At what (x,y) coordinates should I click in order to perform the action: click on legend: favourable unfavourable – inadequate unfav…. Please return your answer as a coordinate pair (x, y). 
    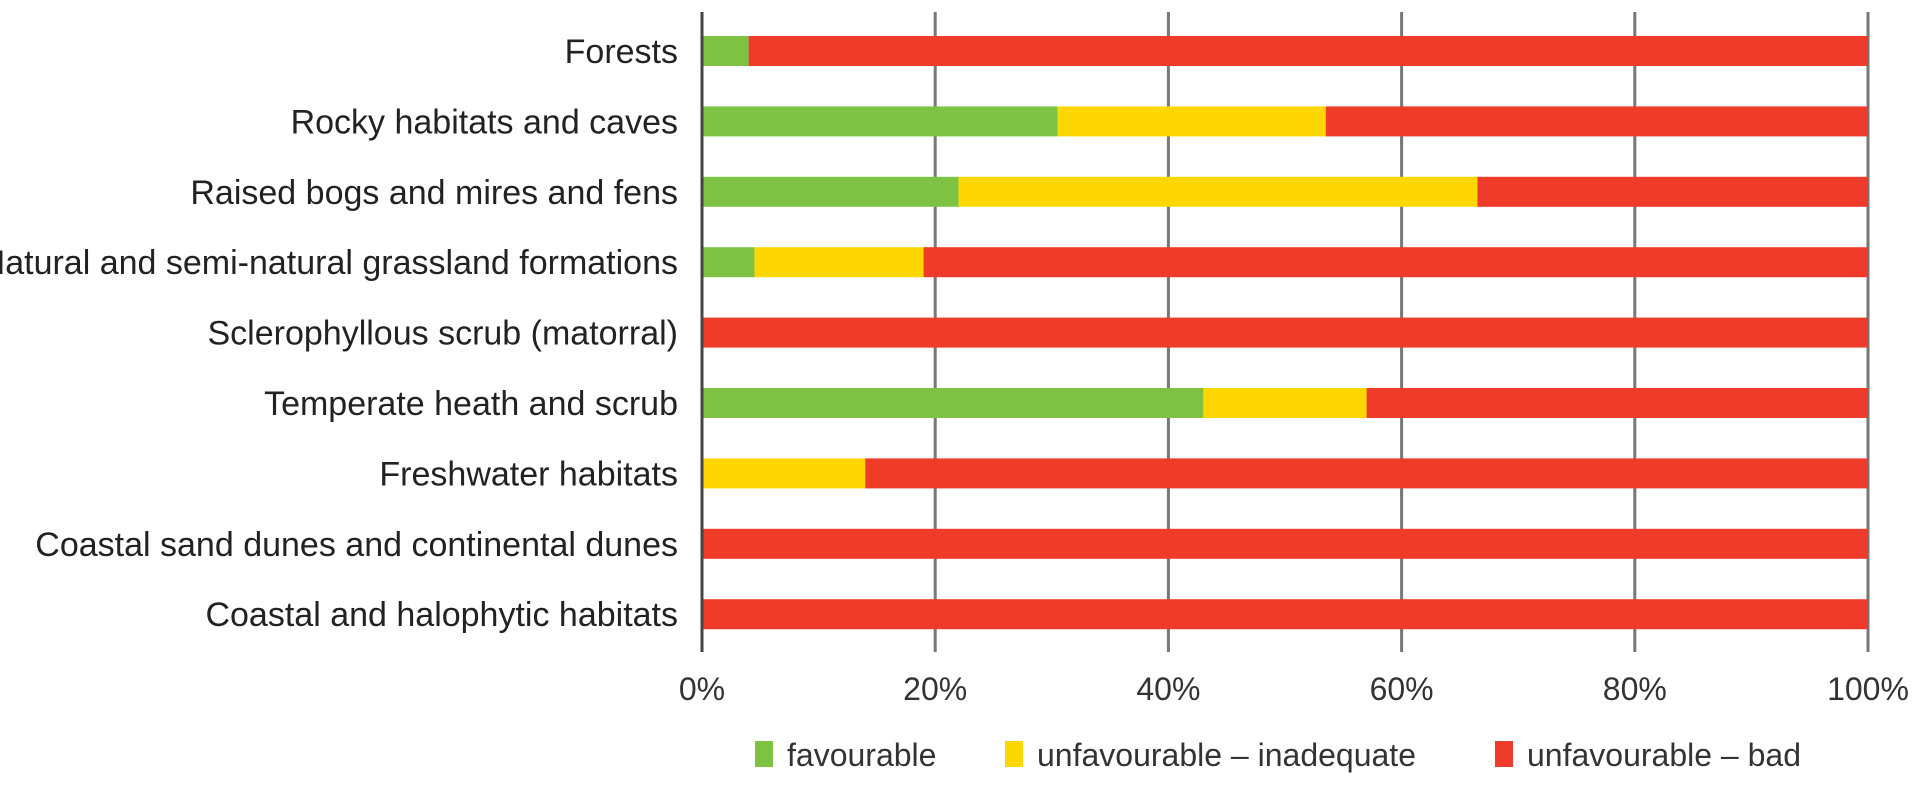
    Looking at the image, I should click on (1278, 755).